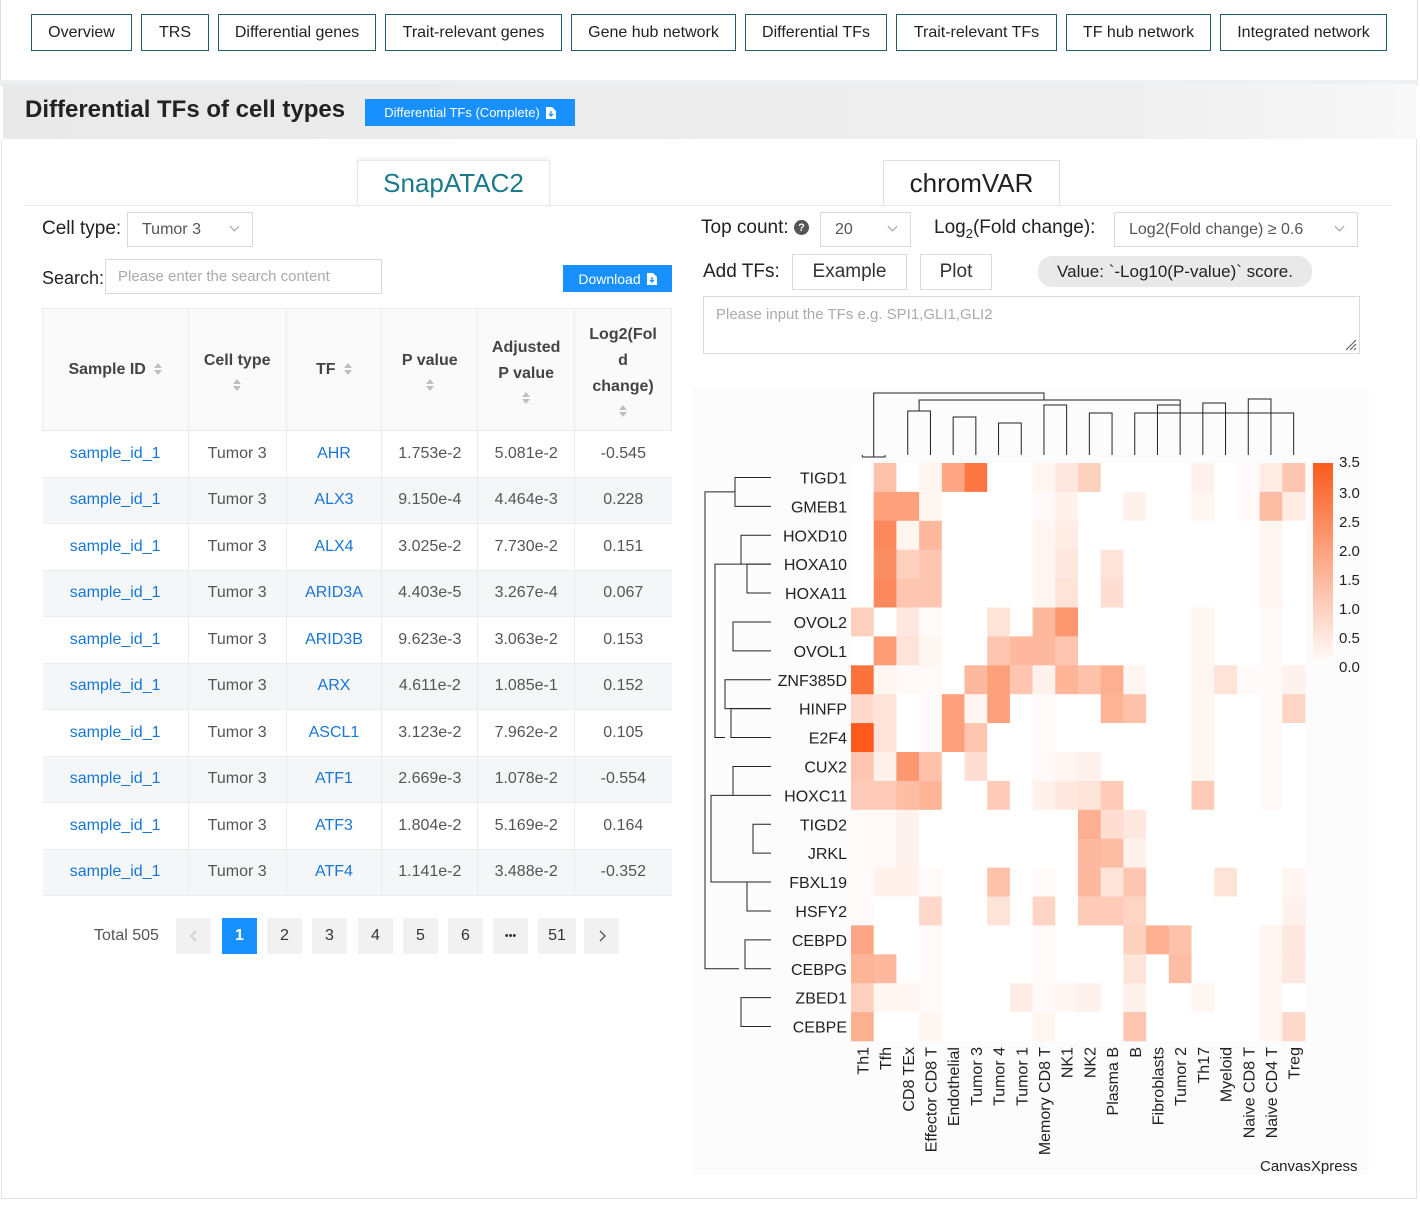 The width and height of the screenshot is (1420, 1206). Describe the element at coordinates (115, 369) in the screenshot. I see `column-header-sample-id: Sample ID` at that location.